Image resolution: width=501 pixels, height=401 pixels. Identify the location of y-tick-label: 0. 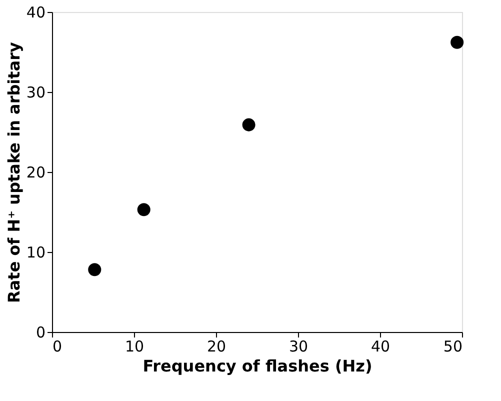
(41, 333).